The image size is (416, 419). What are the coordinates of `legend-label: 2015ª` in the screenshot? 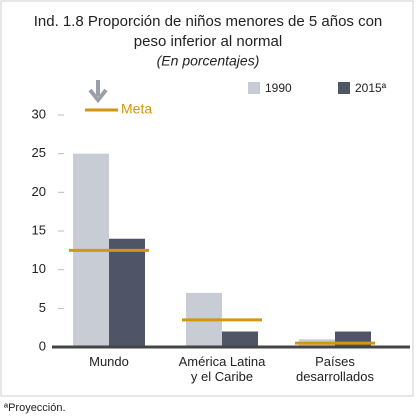 It's located at (371, 88).